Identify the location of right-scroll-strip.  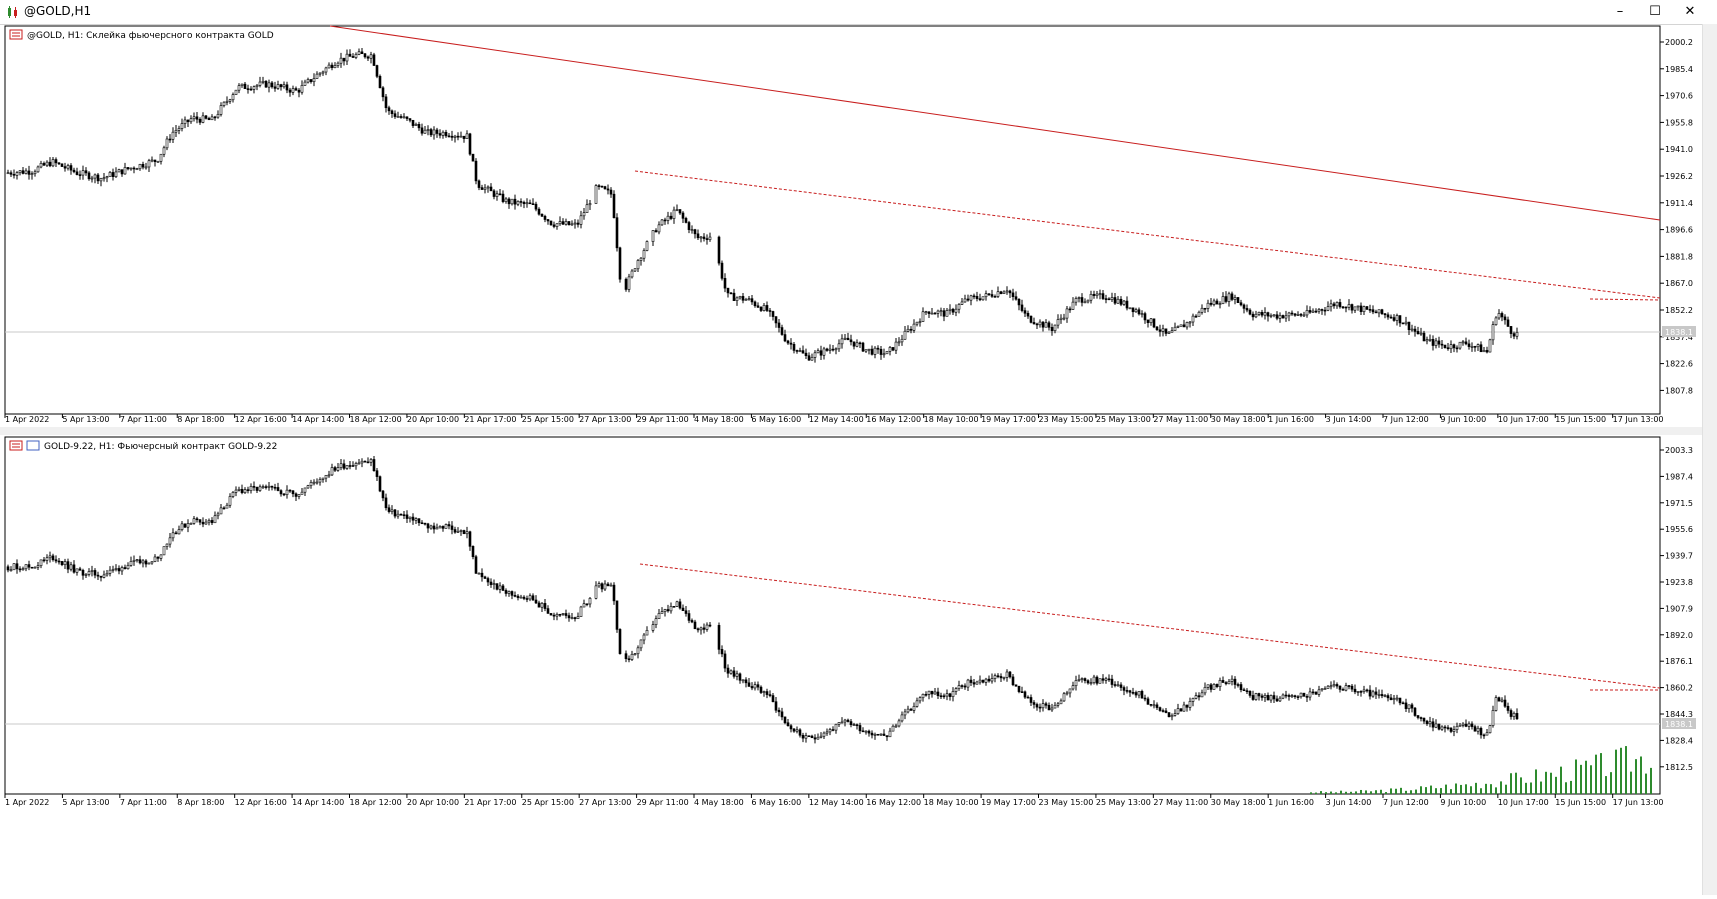
(1709, 459).